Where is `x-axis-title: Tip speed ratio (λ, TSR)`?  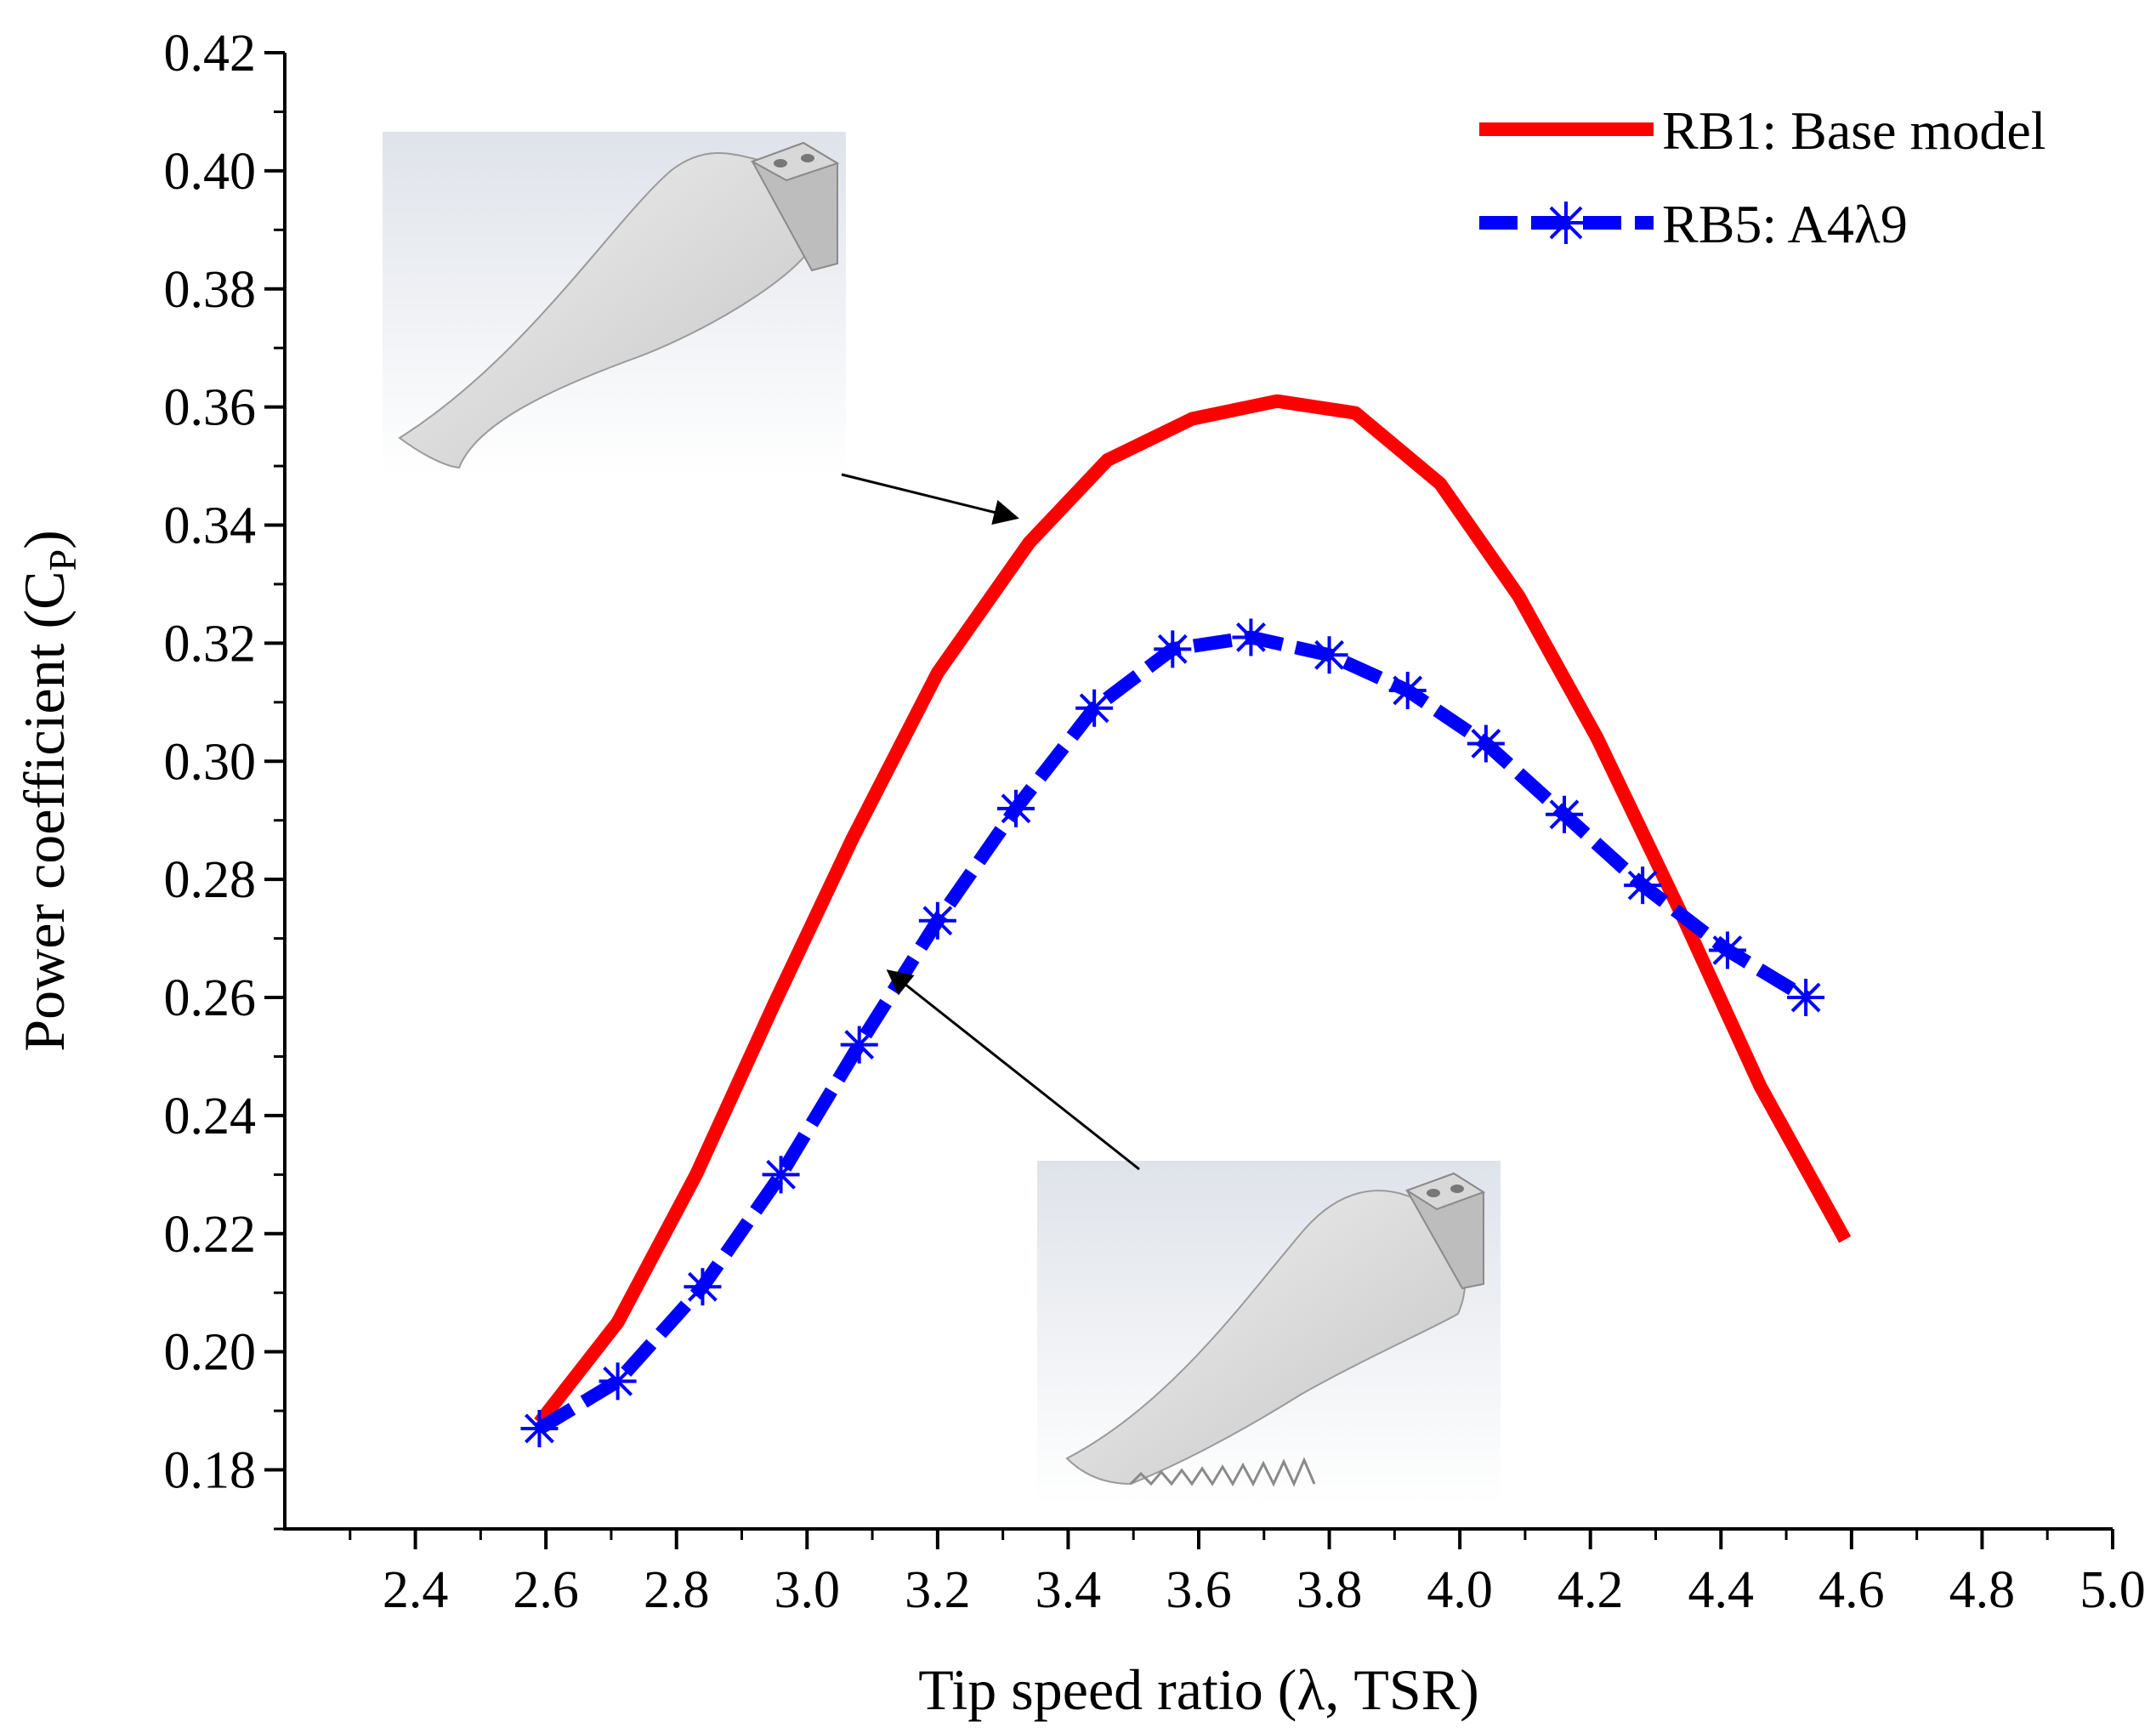
x-axis-title: Tip speed ratio (λ, TSR) is located at coordinates (1198, 1690).